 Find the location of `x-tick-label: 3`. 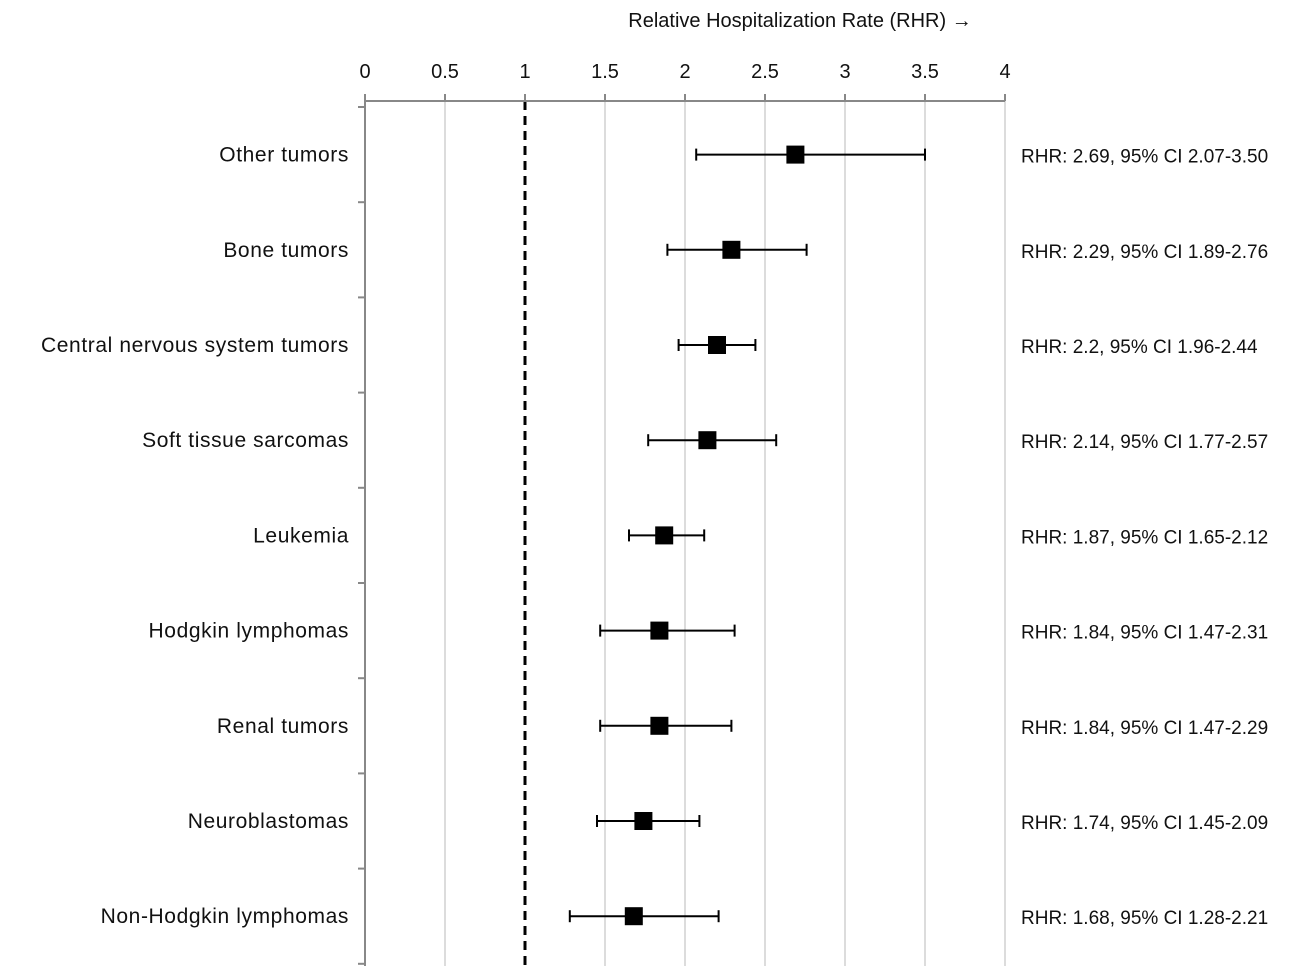

x-tick-label: 3 is located at coordinates (844, 72).